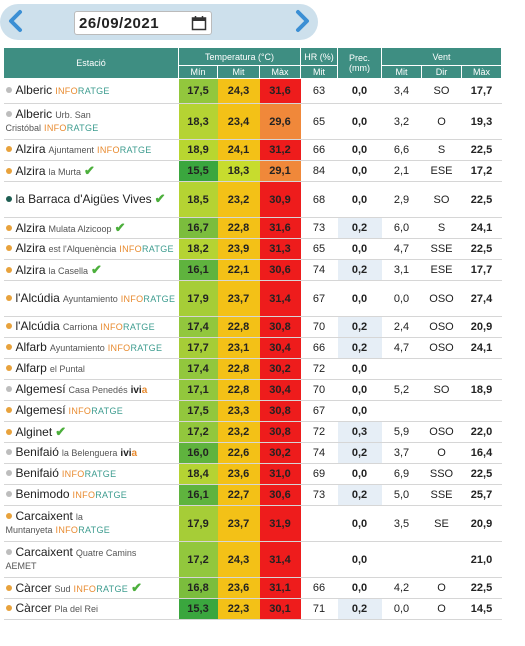 This screenshot has height=646, width=525. I want to click on station-cell: Alfarb Ayuntamiento INFORATGE, so click(91, 348).